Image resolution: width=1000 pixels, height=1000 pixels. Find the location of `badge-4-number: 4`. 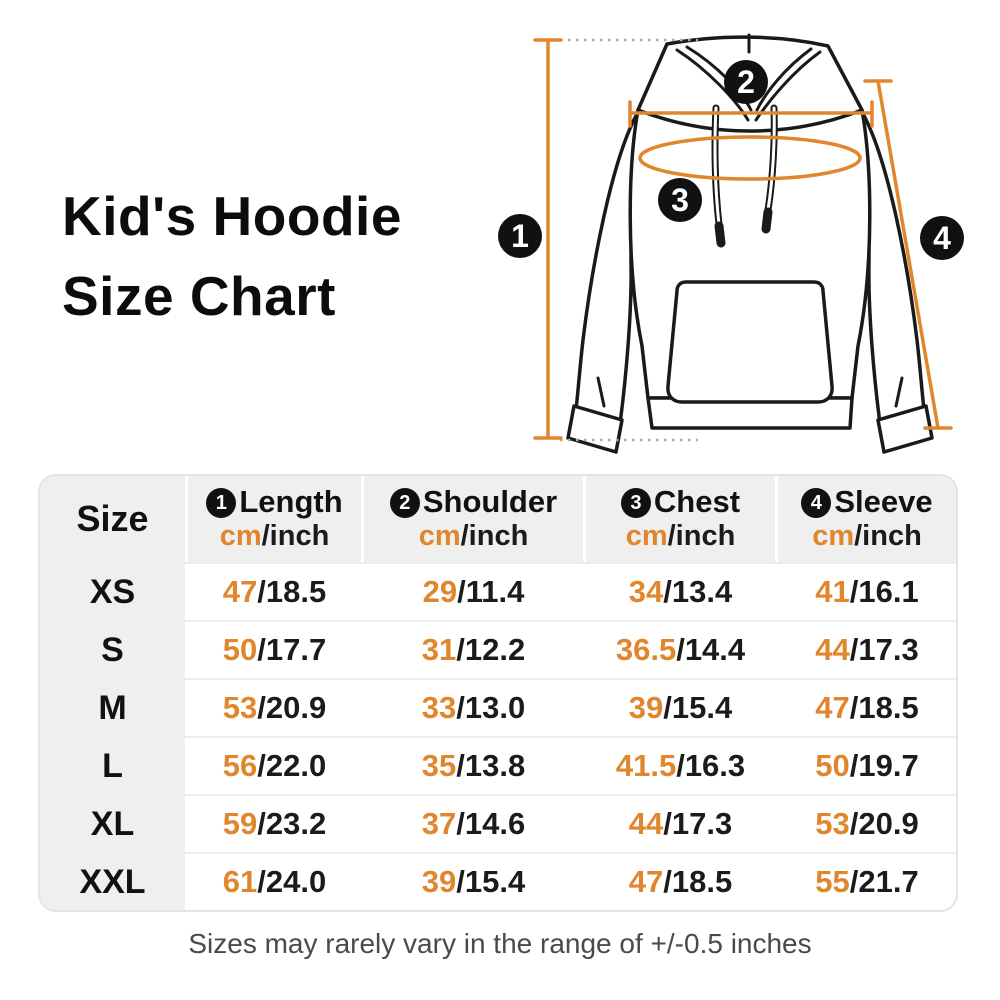

badge-4-number: 4 is located at coordinates (942, 238).